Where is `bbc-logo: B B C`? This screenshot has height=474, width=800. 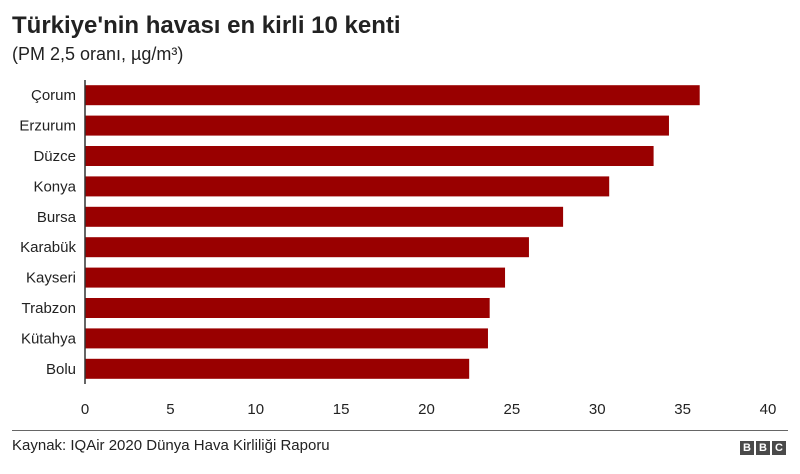 bbc-logo: B B C is located at coordinates (763, 448).